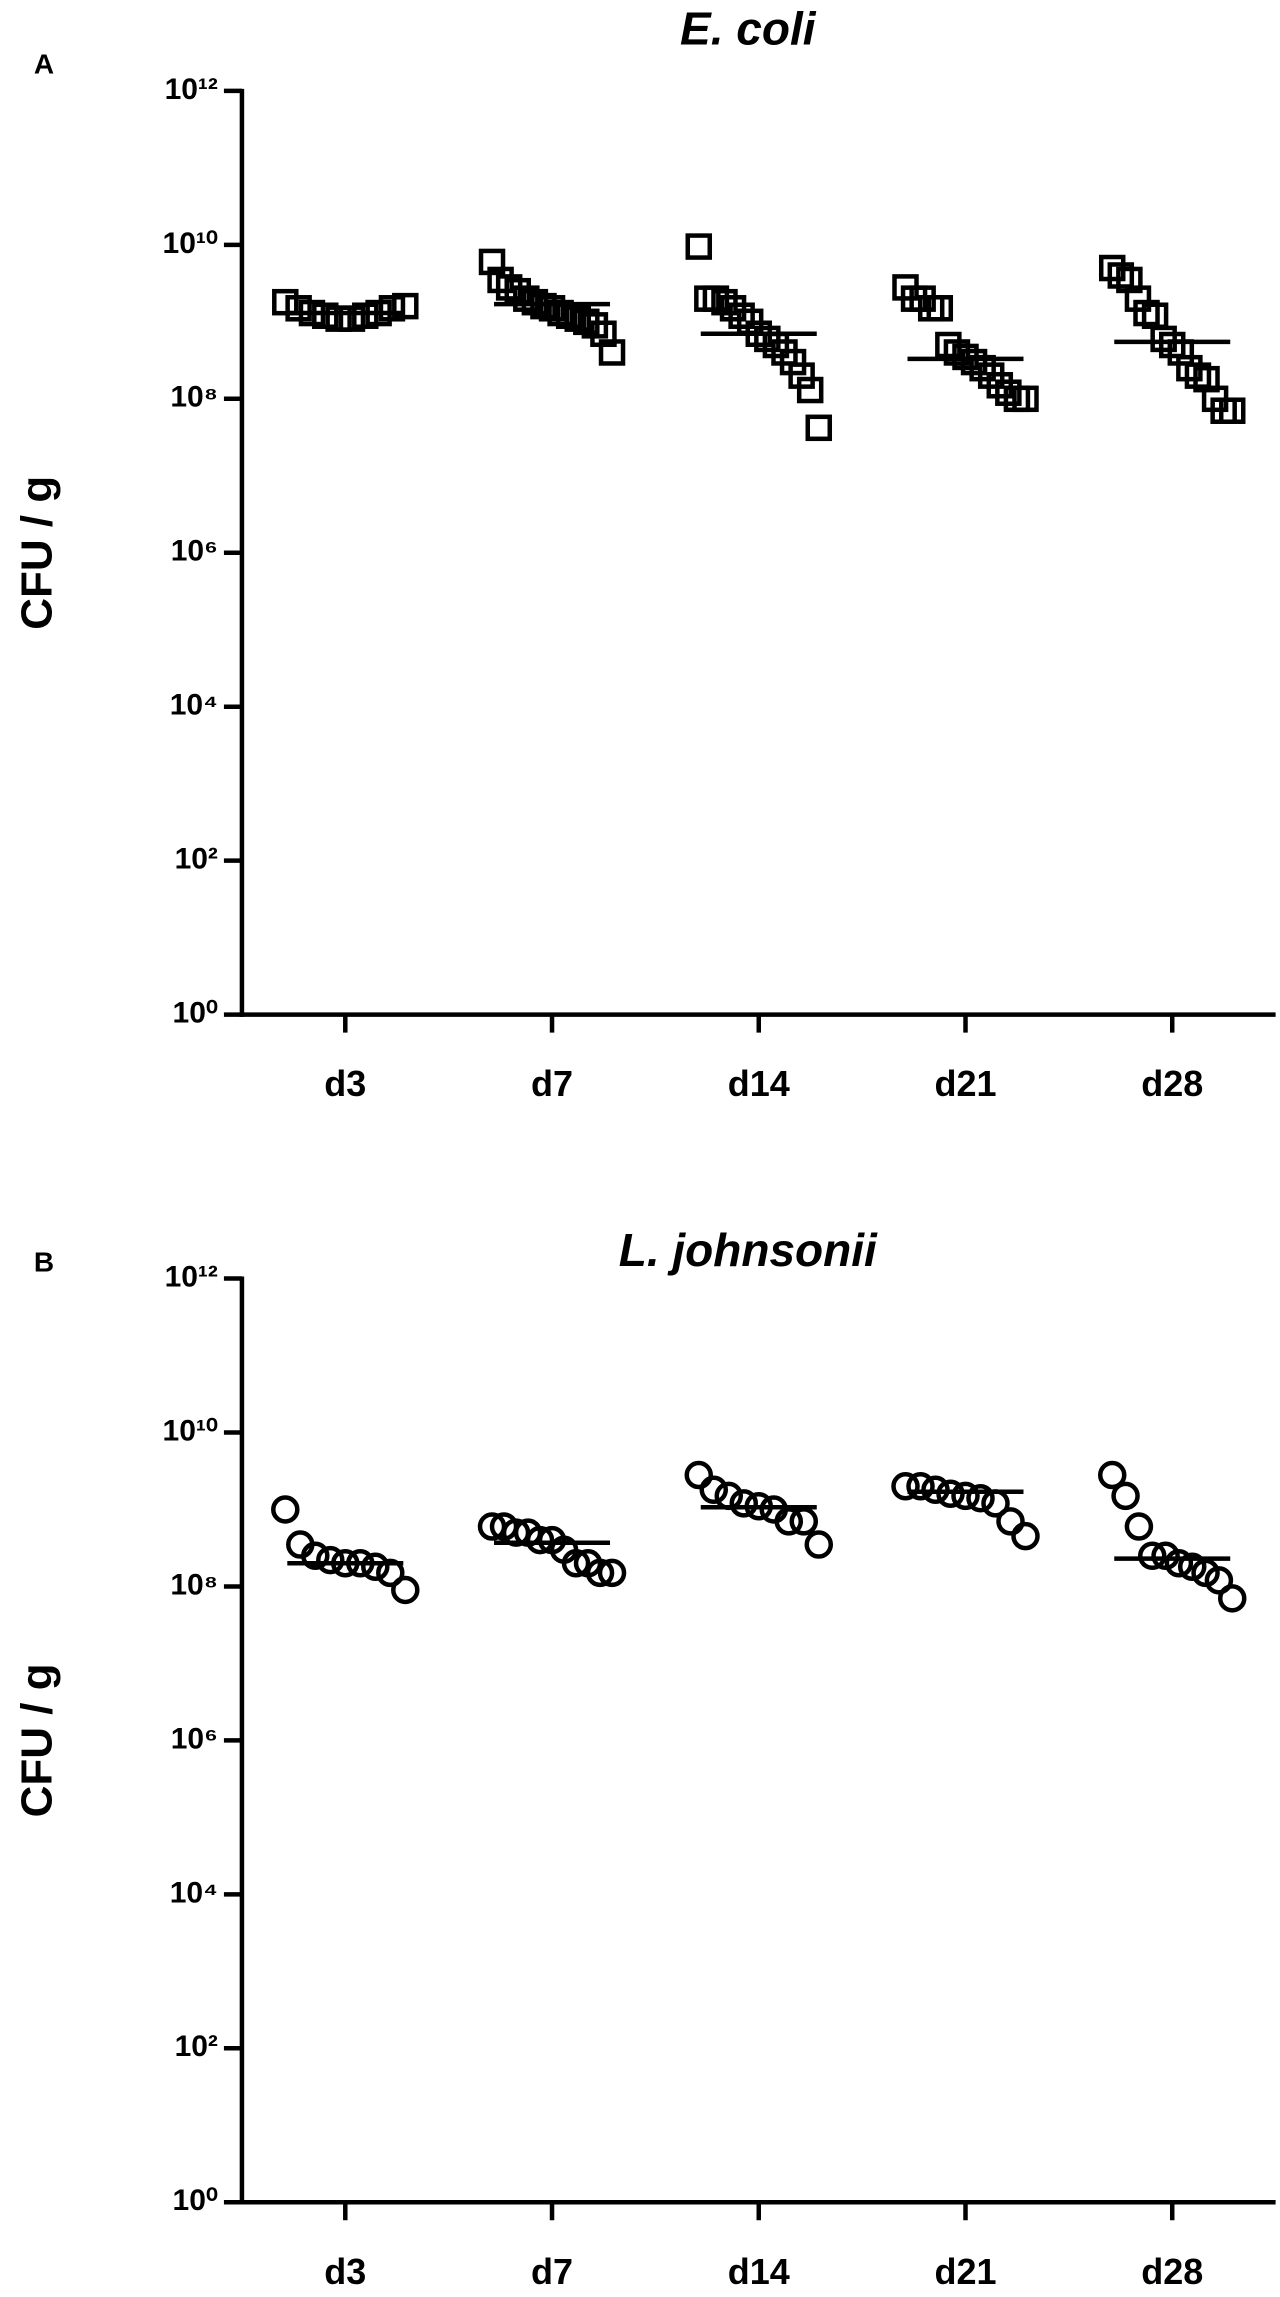 The width and height of the screenshot is (1280, 2297). I want to click on panel-label: B, so click(44, 1261).